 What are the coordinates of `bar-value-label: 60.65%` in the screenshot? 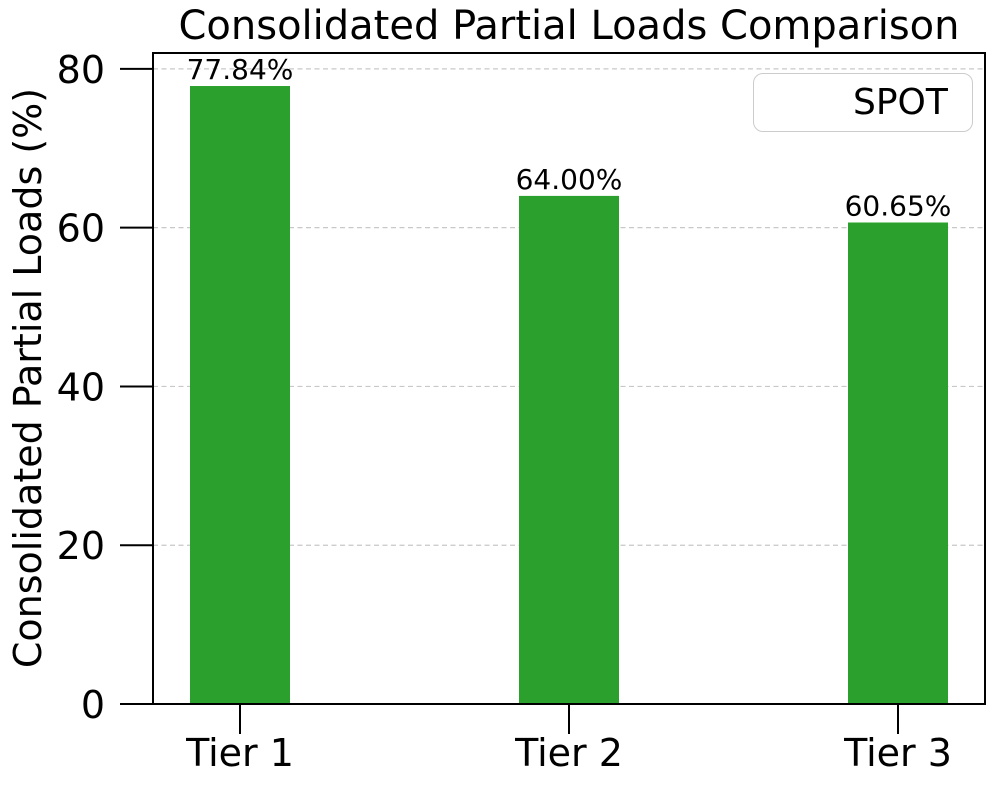 It's located at (898, 205).